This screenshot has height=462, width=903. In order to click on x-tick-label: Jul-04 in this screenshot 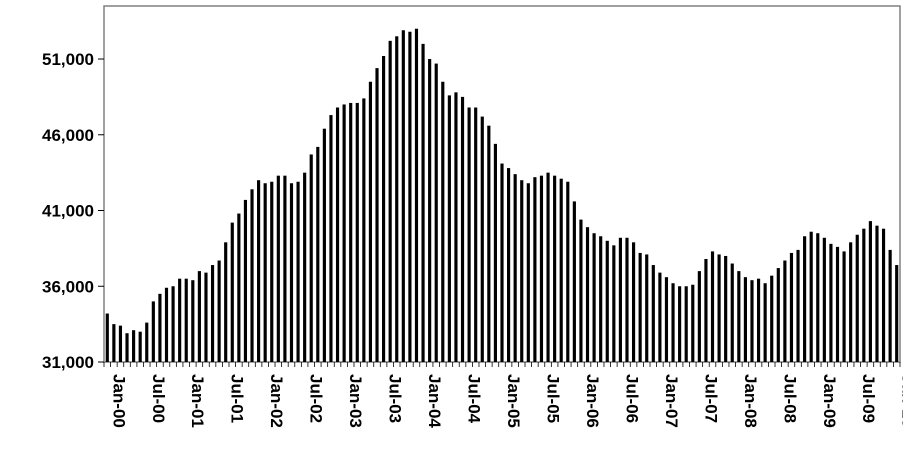, I will do `click(474, 399)`.